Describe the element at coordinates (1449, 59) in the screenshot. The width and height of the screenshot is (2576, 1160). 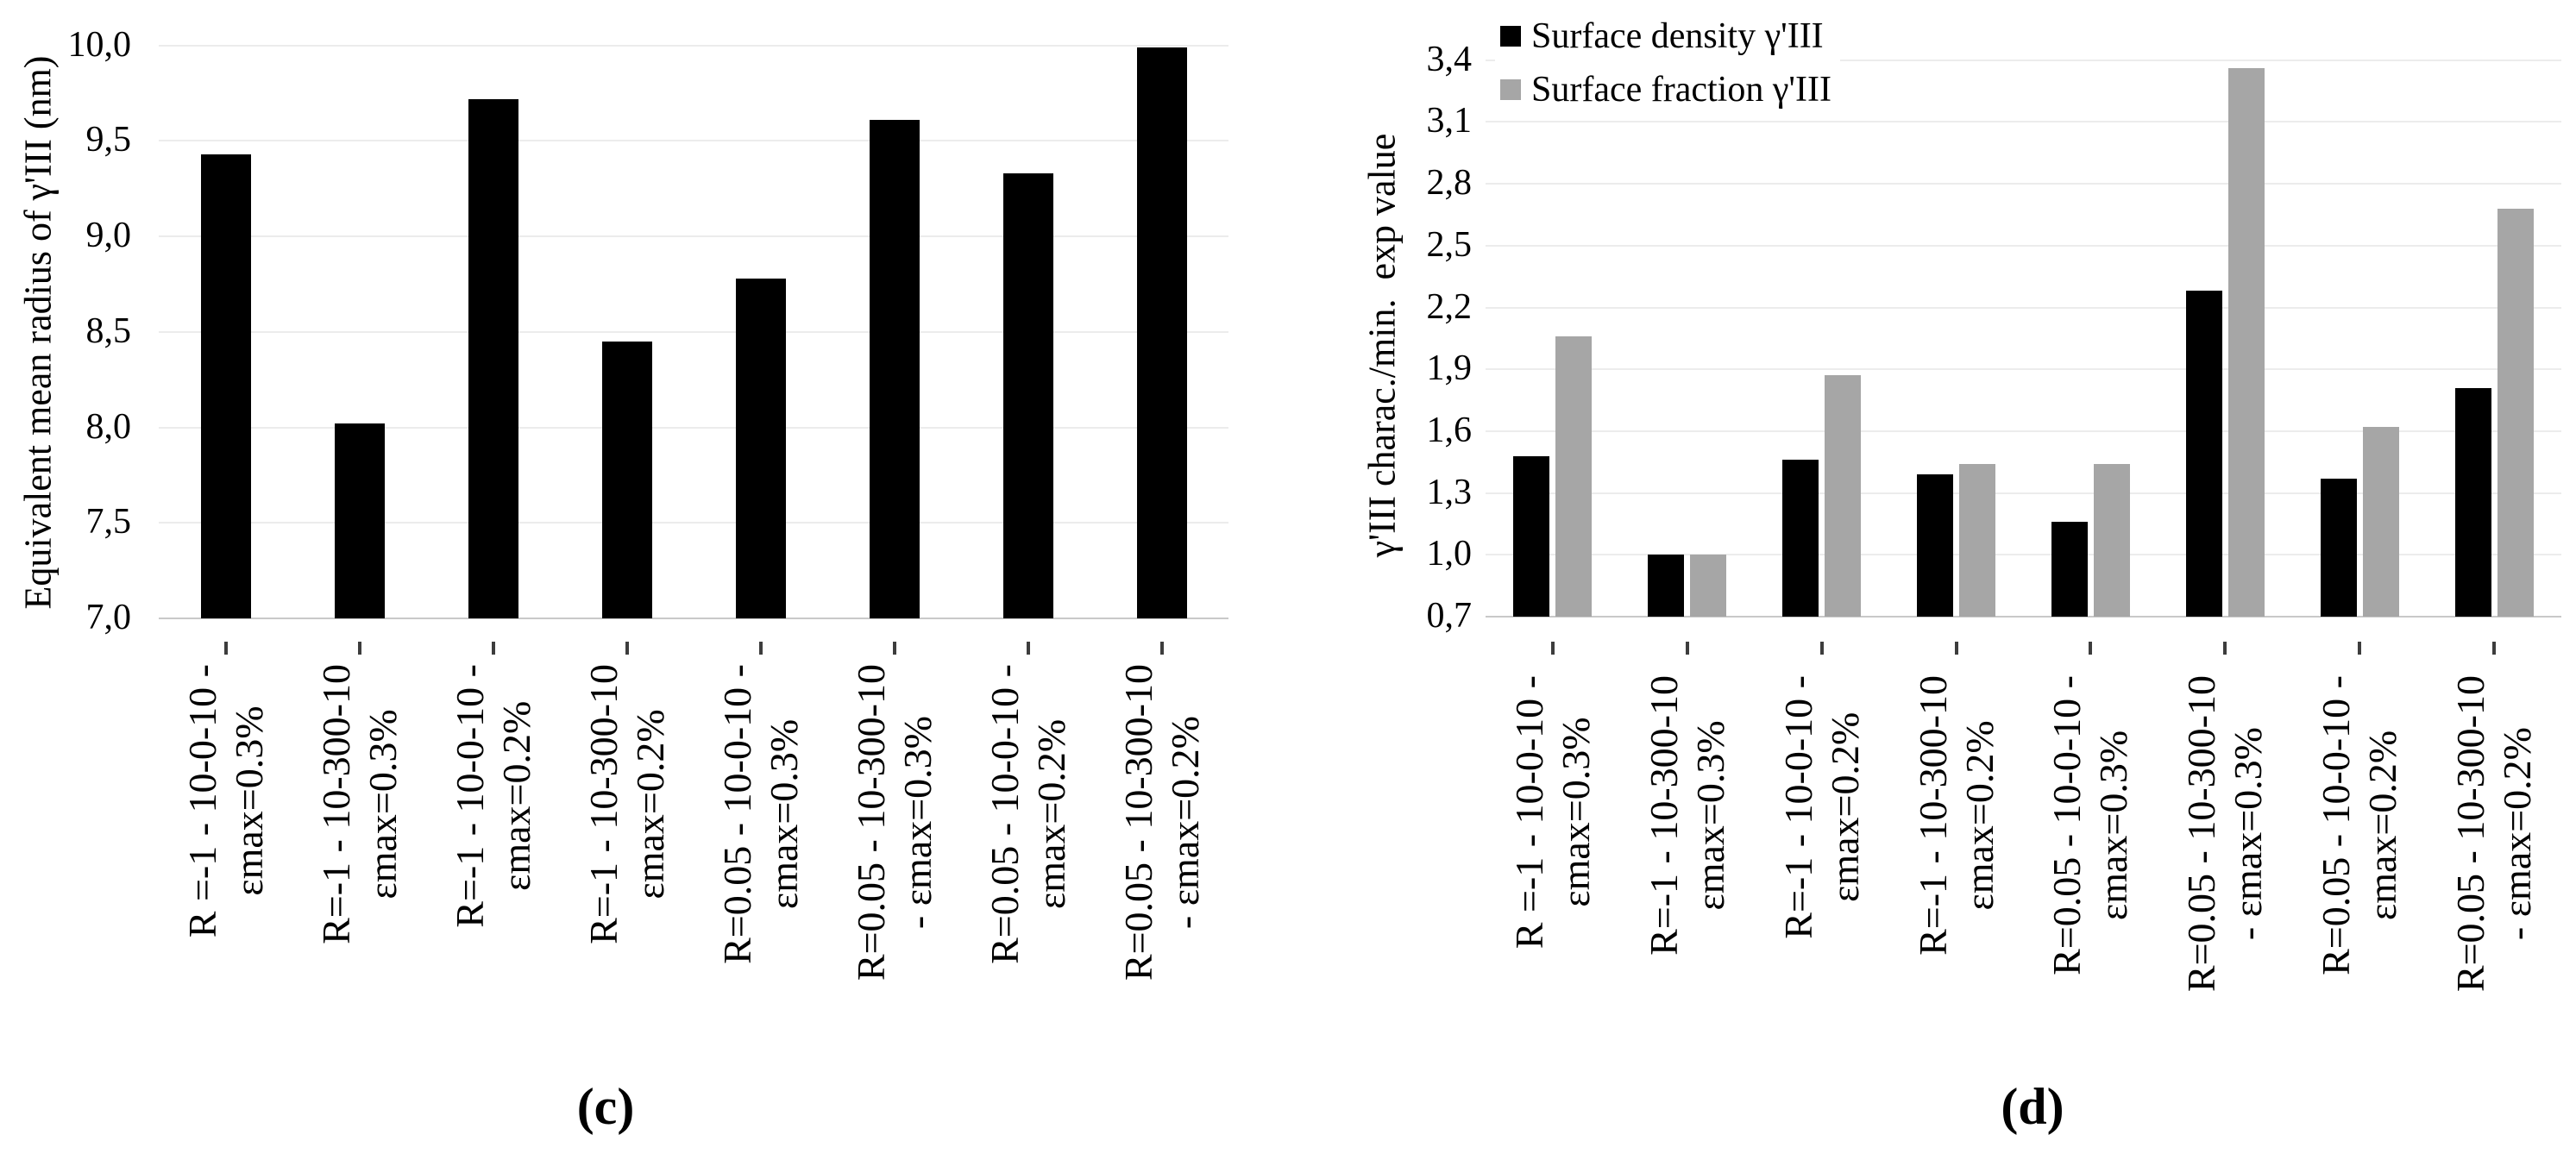
I see `y-tick-label: 3,4` at that location.